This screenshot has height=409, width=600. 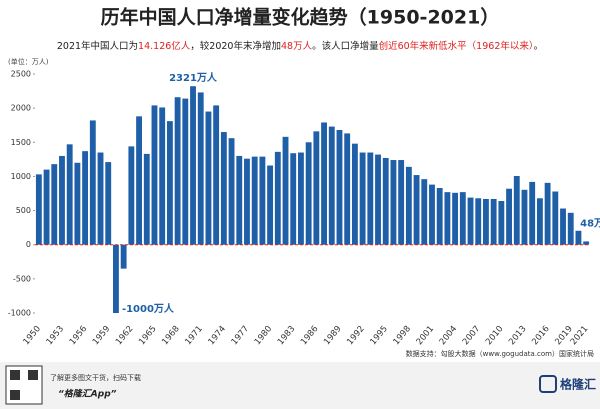 I want to click on unit-label: (单位：万人), so click(x=28, y=61).